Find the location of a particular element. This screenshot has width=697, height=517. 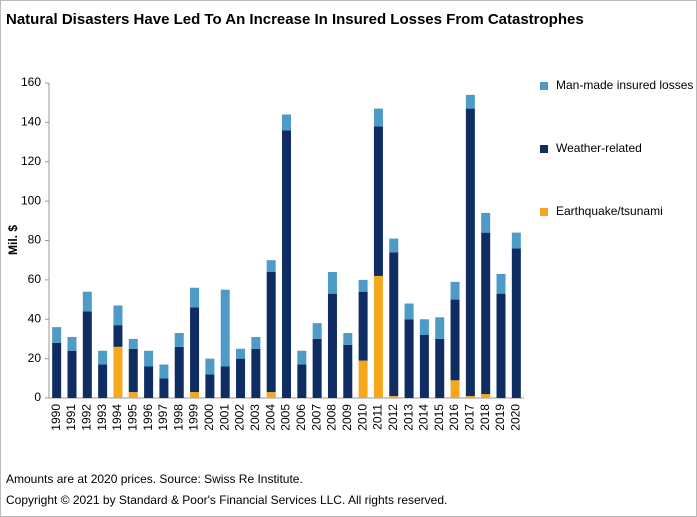

y-axis-label: Mil. $ is located at coordinates (13, 240).